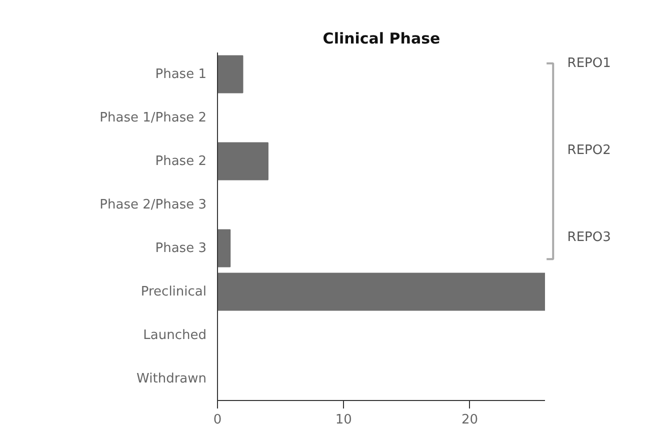 The image size is (654, 446). What do you see at coordinates (217, 420) in the screenshot?
I see `x-tick-label: 0` at bounding box center [217, 420].